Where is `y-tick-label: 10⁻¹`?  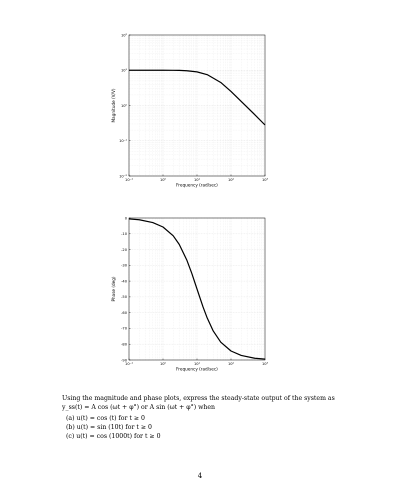 y-tick-label: 10⁻¹ is located at coordinates (123, 141).